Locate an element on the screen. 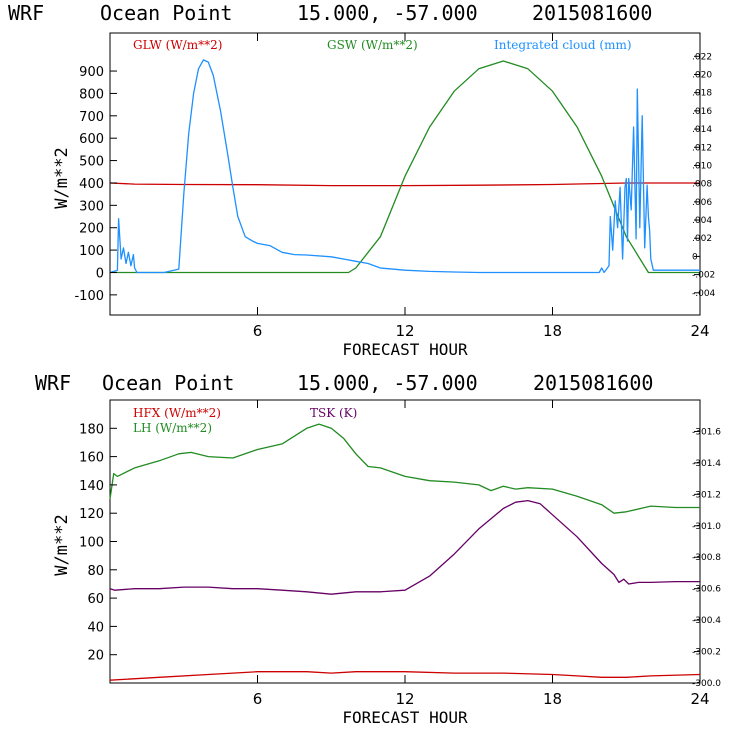 Image resolution: width=740 pixels, height=740 pixels. y-tick-label: 140 is located at coordinates (91, 486).